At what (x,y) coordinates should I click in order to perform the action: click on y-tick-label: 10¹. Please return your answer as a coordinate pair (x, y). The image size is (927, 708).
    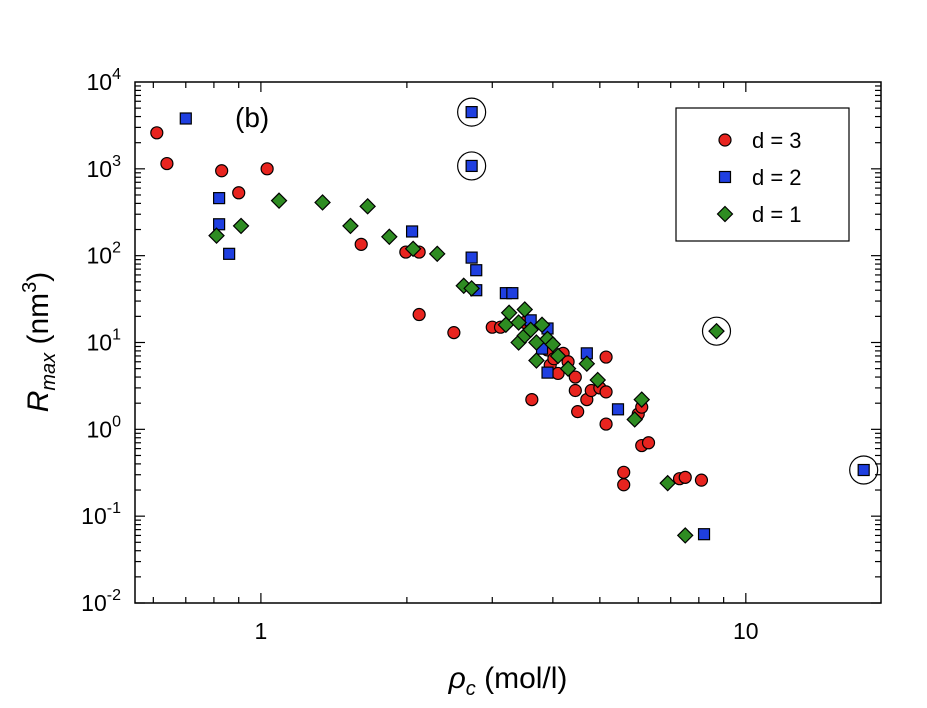
    Looking at the image, I should click on (104, 341).